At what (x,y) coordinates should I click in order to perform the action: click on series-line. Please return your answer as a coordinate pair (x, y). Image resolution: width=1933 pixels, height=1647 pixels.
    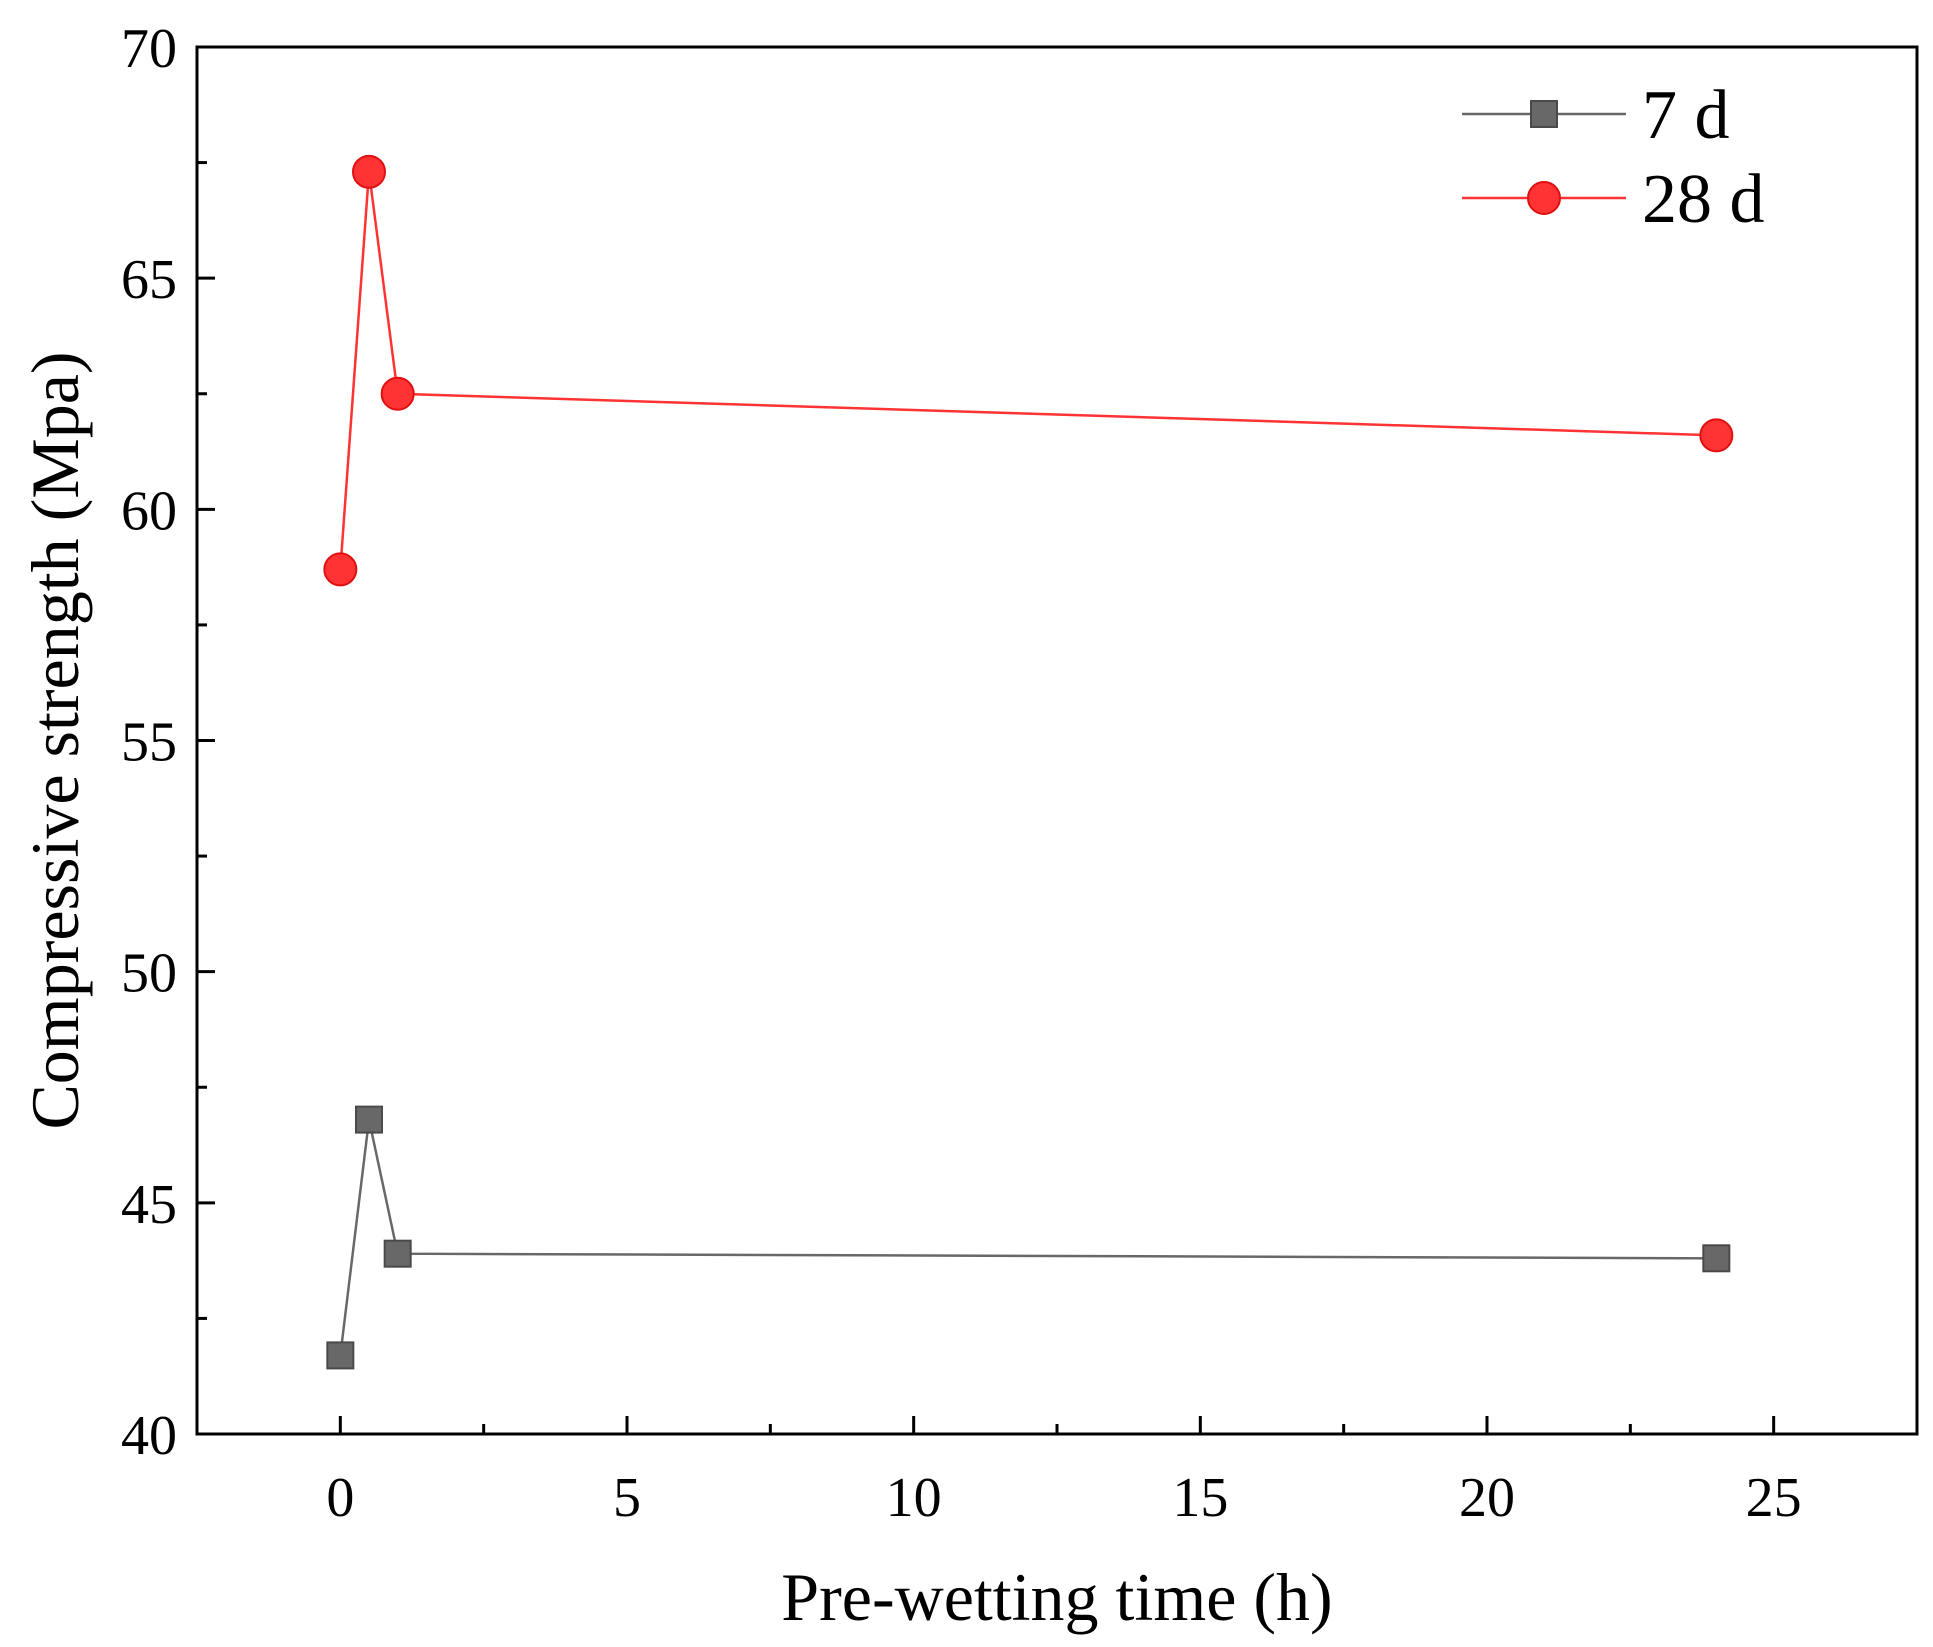
    Looking at the image, I should click on (1028, 1237).